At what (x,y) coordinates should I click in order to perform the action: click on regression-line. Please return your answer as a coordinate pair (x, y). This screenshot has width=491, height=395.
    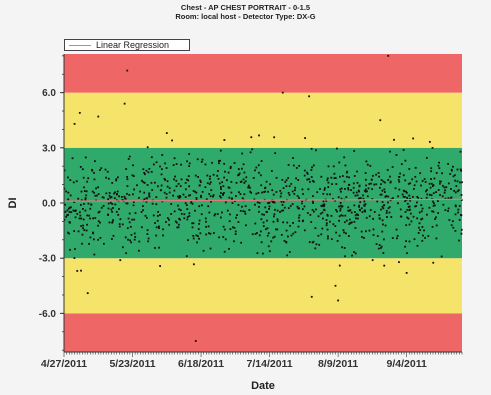
    Looking at the image, I should click on (263, 200).